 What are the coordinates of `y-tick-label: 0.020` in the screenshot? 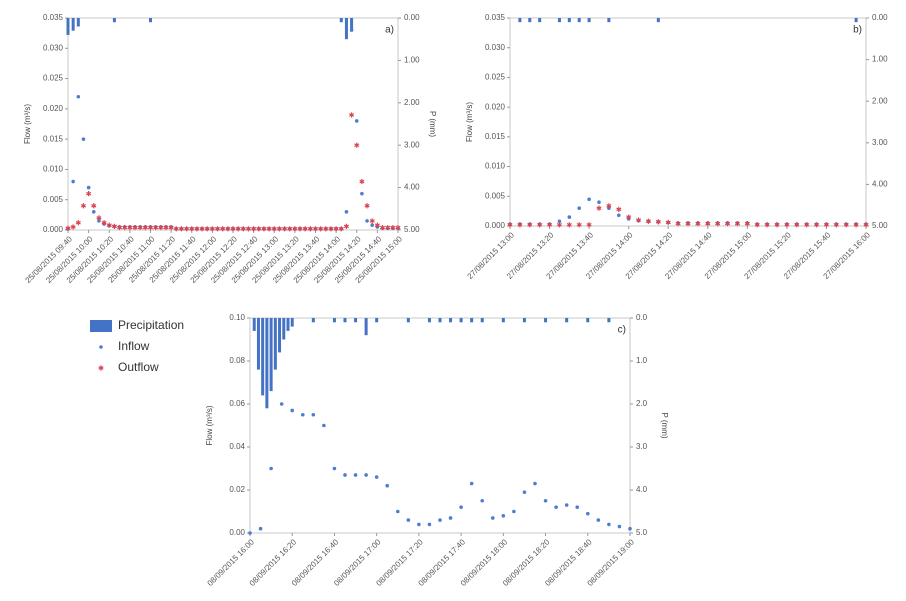 It's located at (495, 106).